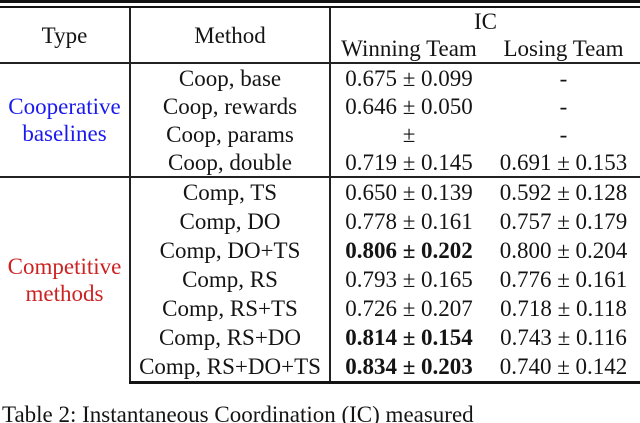 The width and height of the screenshot is (640, 423). Describe the element at coordinates (408, 191) in the screenshot. I see `winning-cell: 0.650 ± 0.139` at that location.